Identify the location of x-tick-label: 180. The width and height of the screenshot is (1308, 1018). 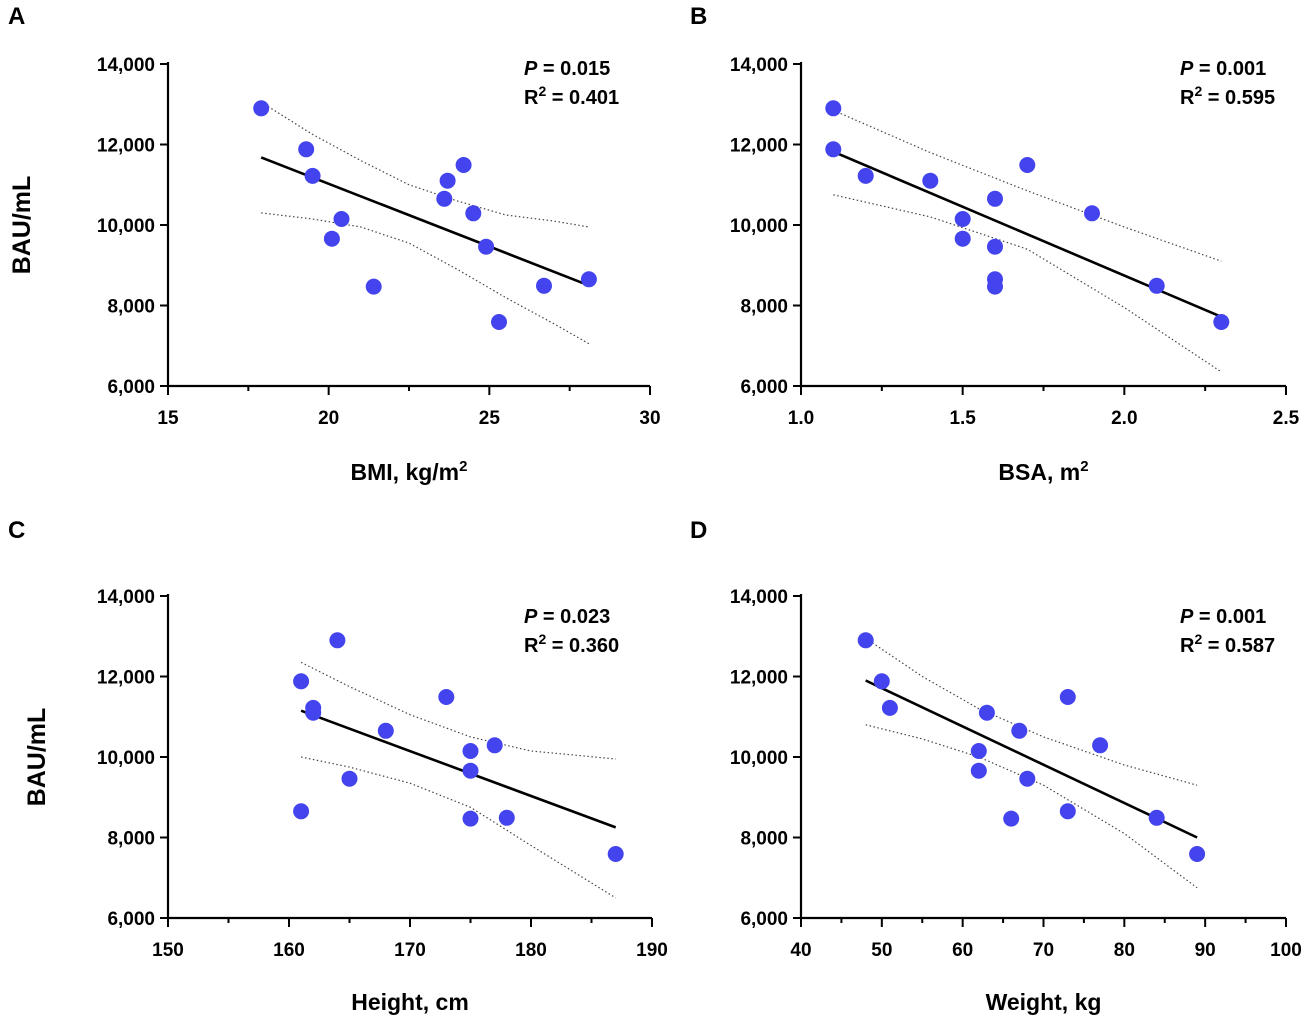
(531, 950).